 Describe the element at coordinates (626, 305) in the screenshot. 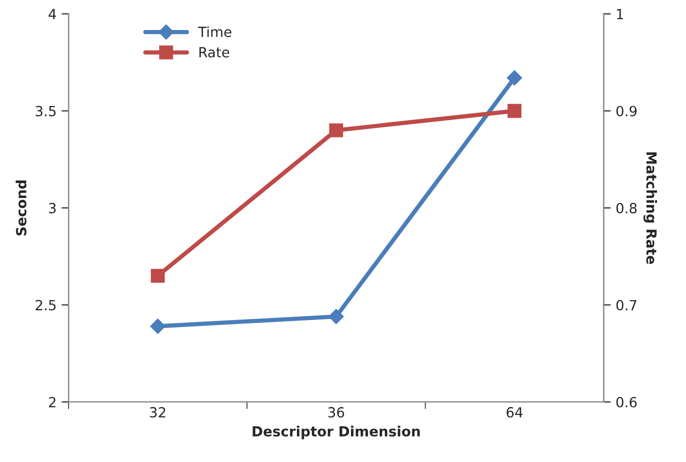

I see `y2-tick-label: 0.7` at that location.